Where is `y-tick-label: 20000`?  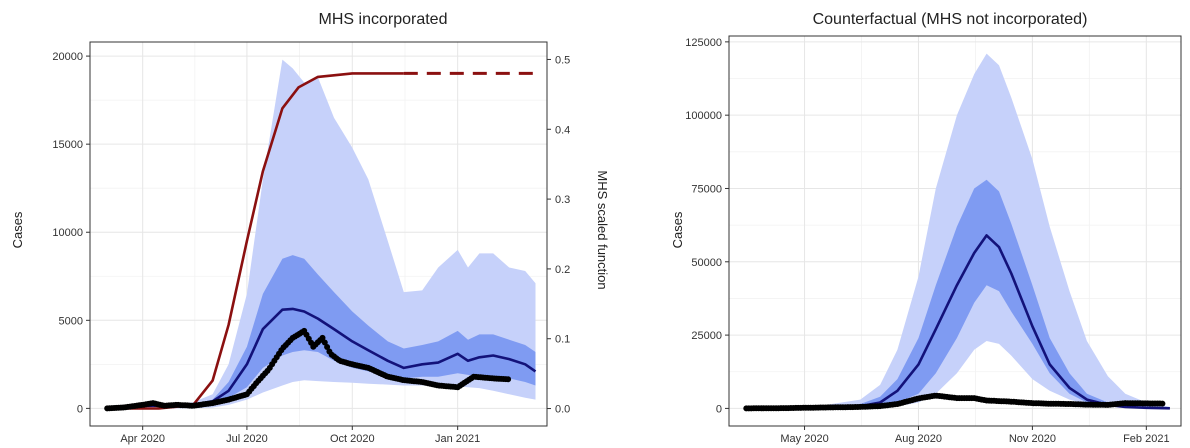 y-tick-label: 20000 is located at coordinates (67, 57).